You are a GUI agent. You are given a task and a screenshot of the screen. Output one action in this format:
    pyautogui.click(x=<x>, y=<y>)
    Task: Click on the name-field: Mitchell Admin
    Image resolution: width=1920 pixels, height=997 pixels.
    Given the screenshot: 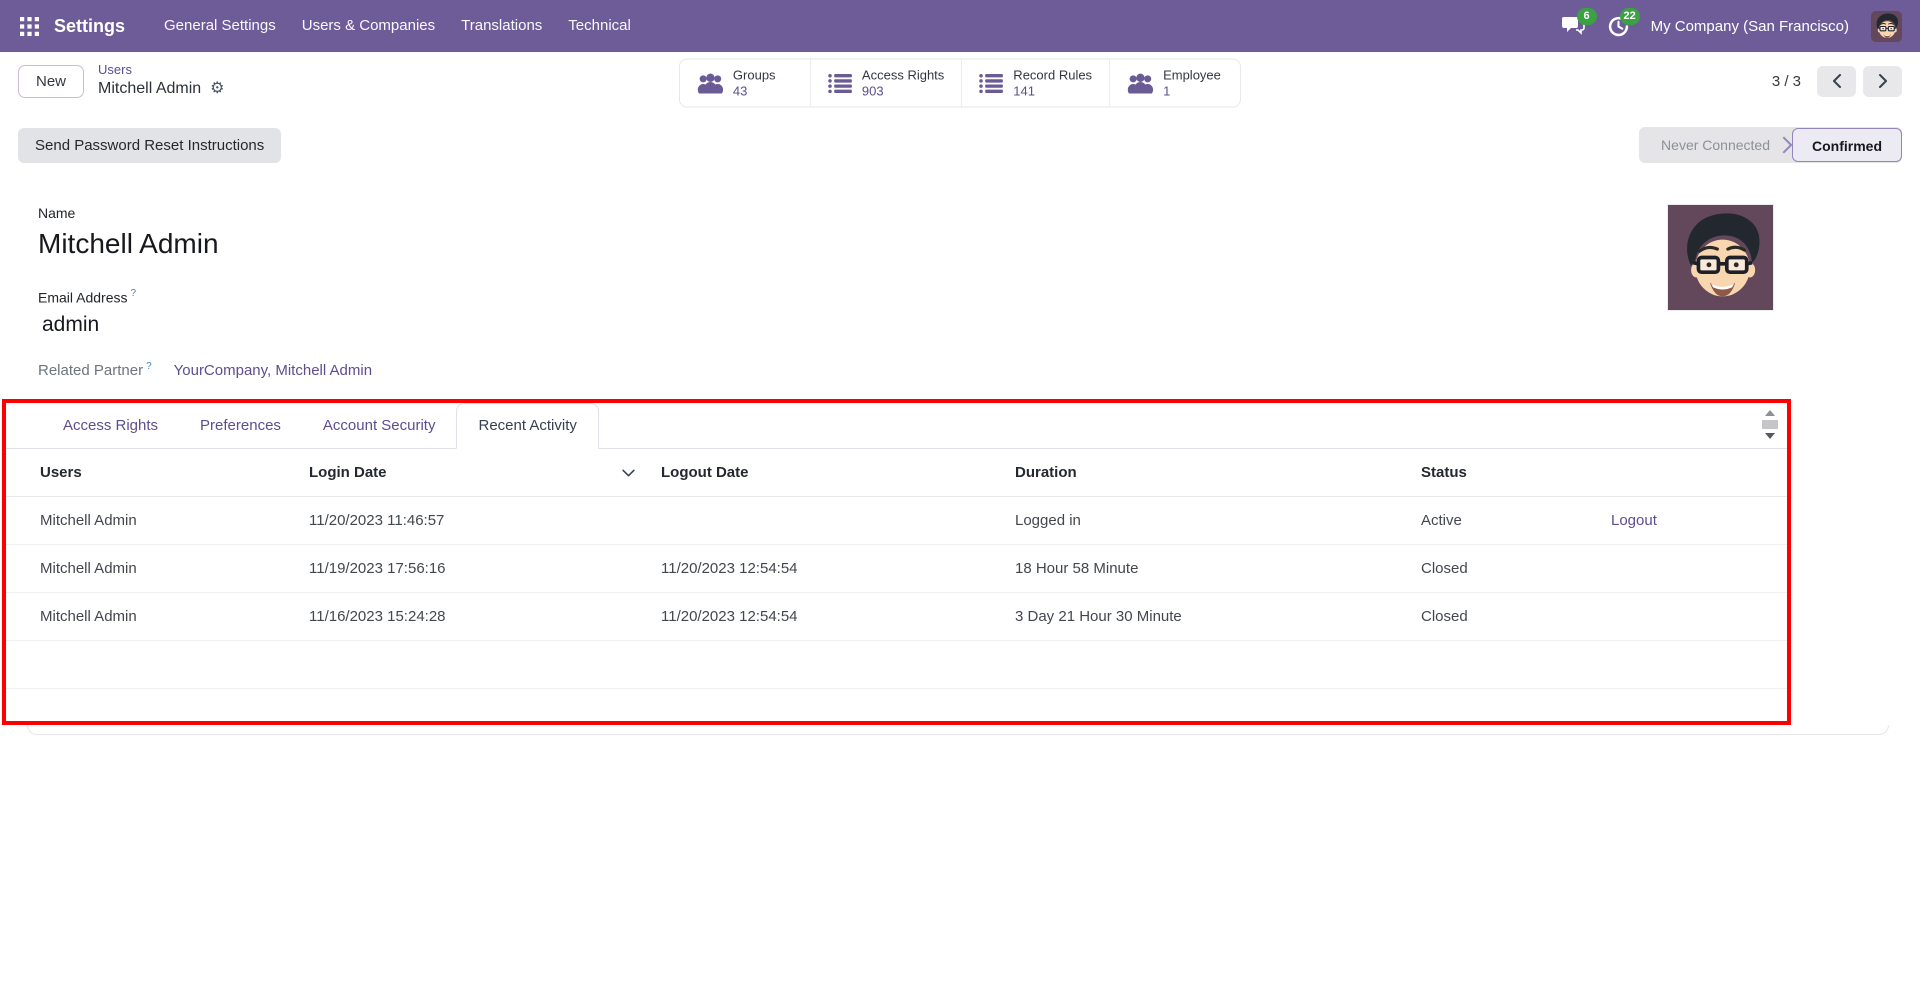 What is the action you would take?
    pyautogui.click(x=128, y=243)
    